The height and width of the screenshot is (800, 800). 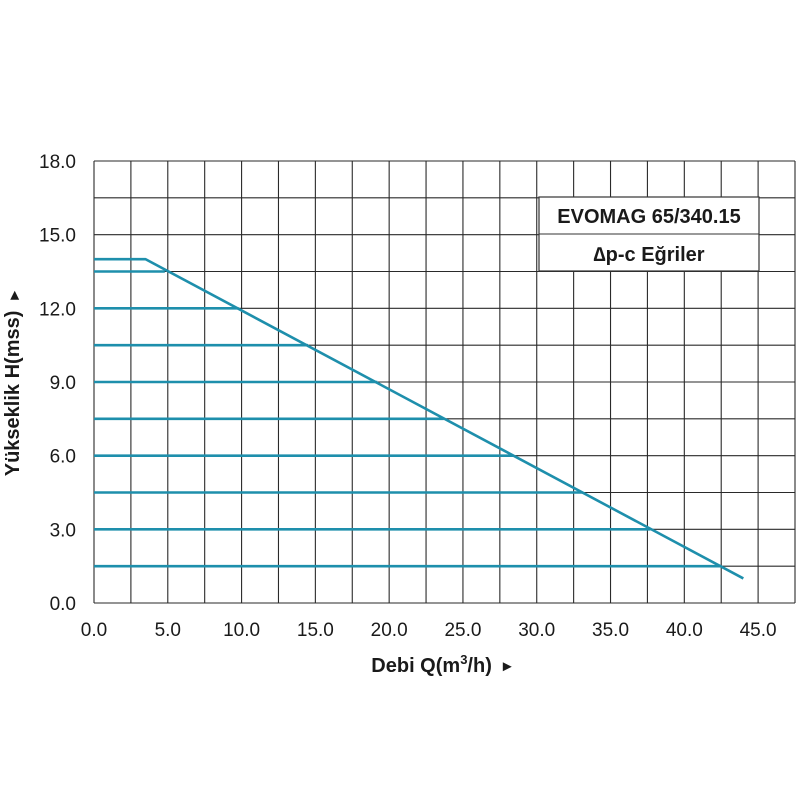 I want to click on y-tick-label: 15.0, so click(x=57, y=236).